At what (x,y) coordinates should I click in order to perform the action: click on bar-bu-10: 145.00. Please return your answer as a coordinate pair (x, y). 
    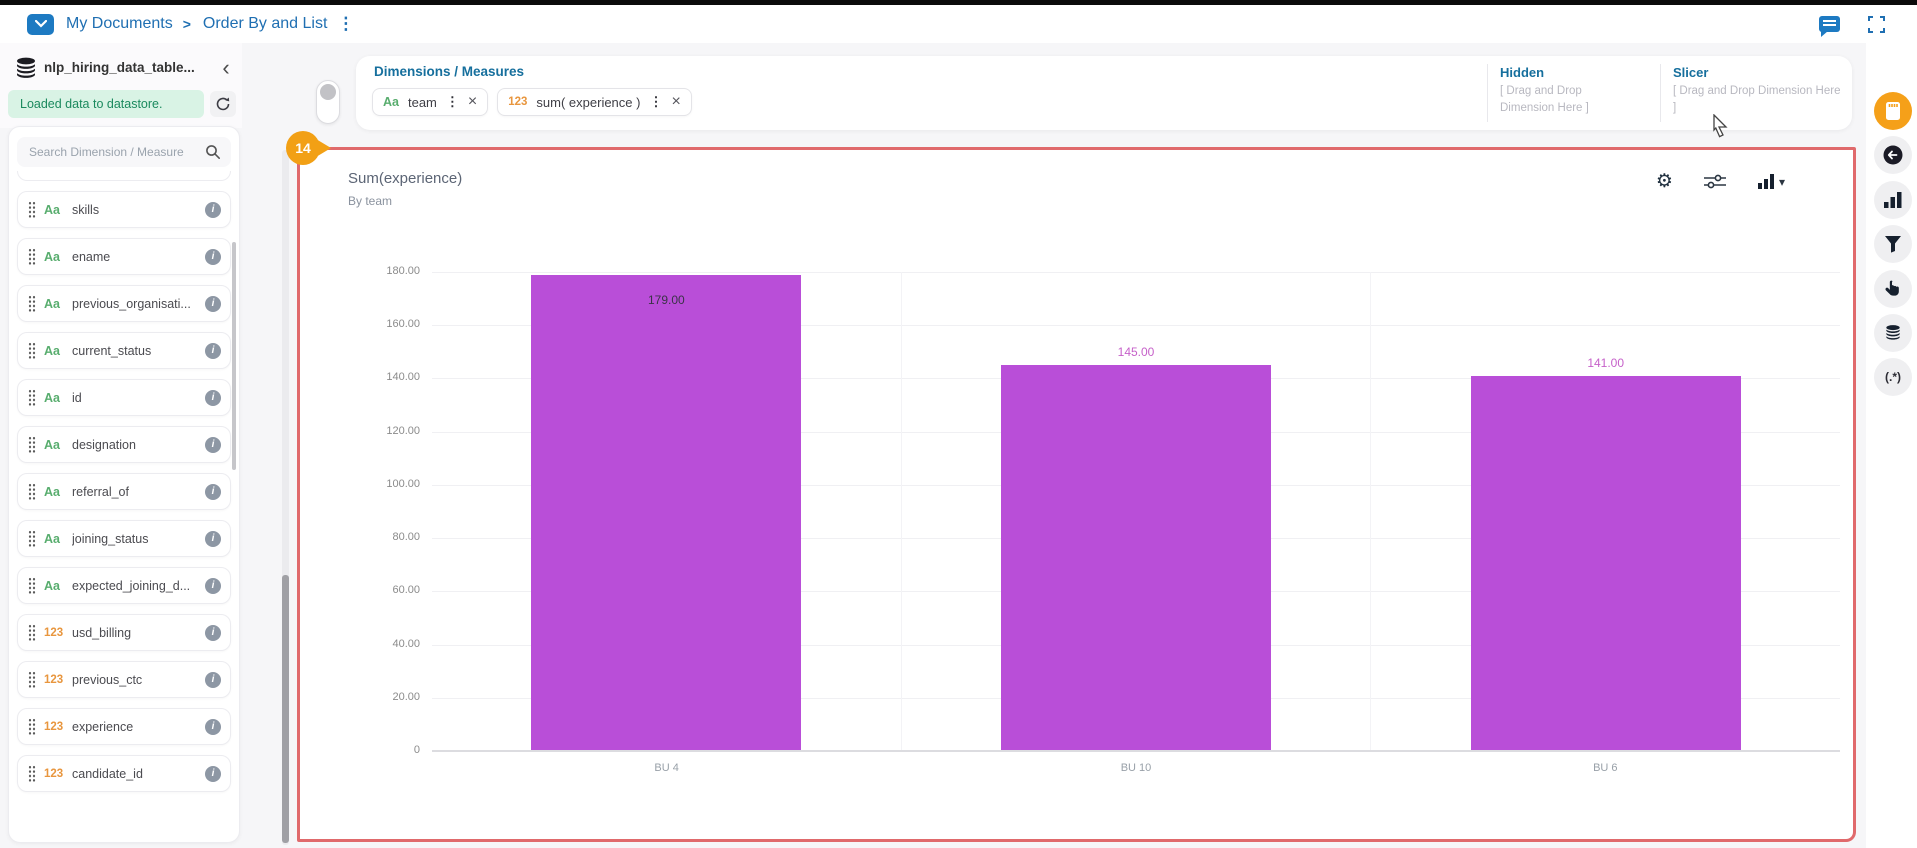
    Looking at the image, I should click on (1136, 547).